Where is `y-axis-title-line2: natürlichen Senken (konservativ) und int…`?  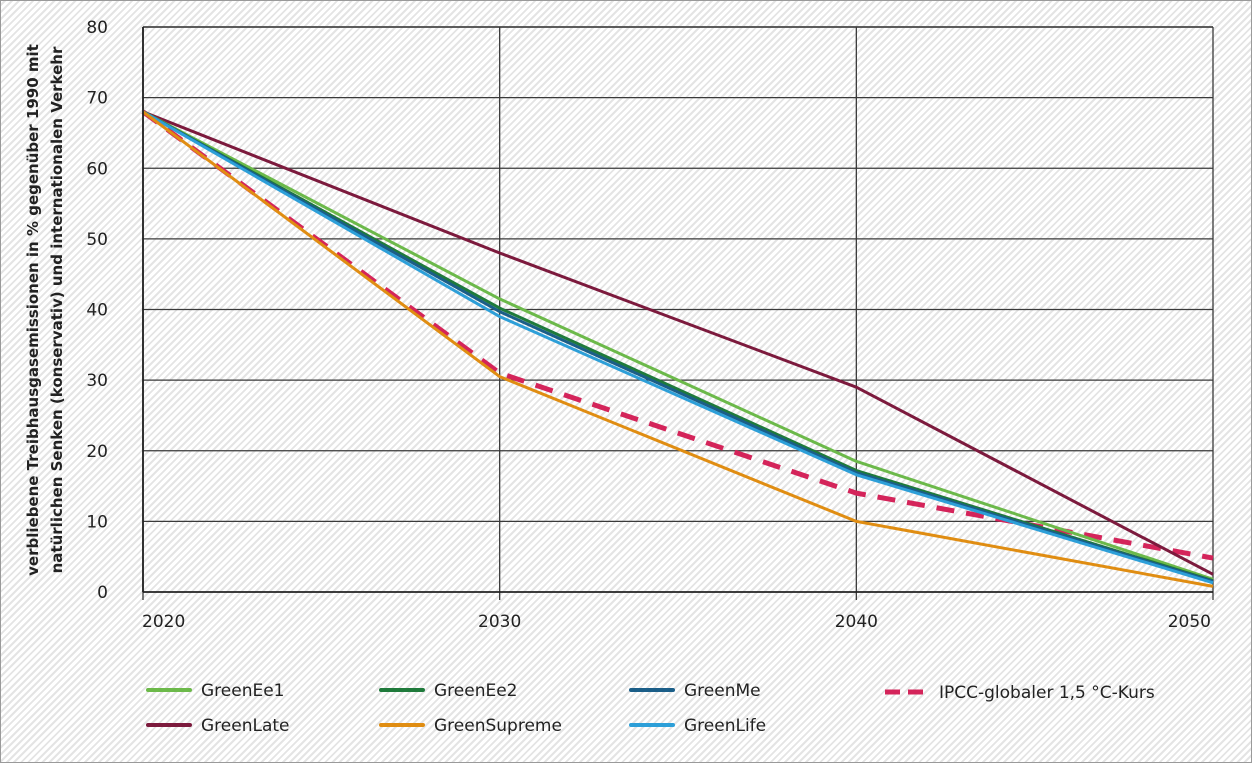
y-axis-title-line2: natürlichen Senken (konservativ) und int… is located at coordinates (57, 309).